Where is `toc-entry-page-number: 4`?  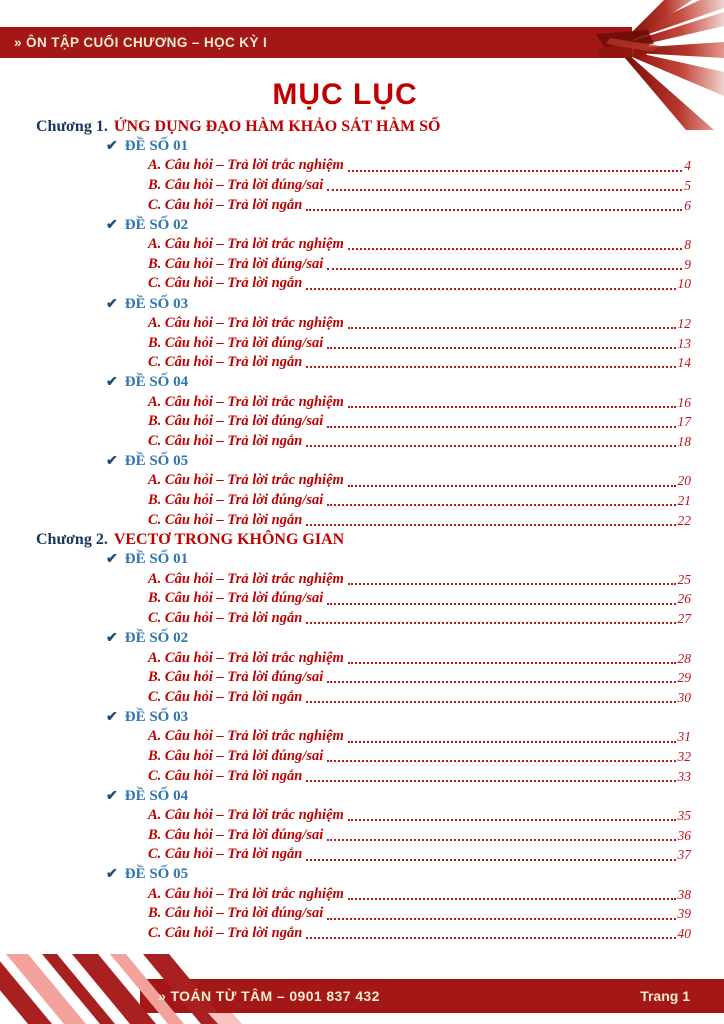 toc-entry-page-number: 4 is located at coordinates (687, 166).